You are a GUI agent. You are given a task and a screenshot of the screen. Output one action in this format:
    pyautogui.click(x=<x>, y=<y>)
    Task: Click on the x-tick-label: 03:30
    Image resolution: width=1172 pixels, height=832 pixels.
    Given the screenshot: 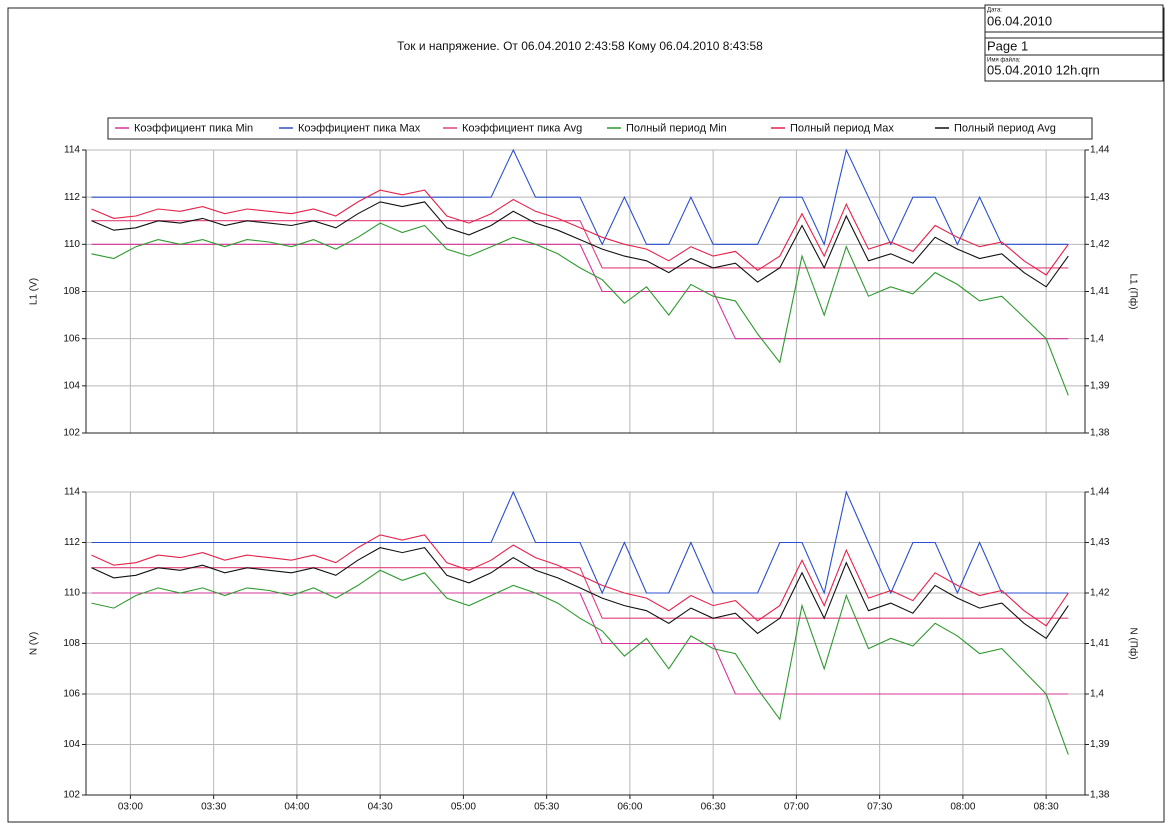 What is the action you would take?
    pyautogui.click(x=213, y=807)
    